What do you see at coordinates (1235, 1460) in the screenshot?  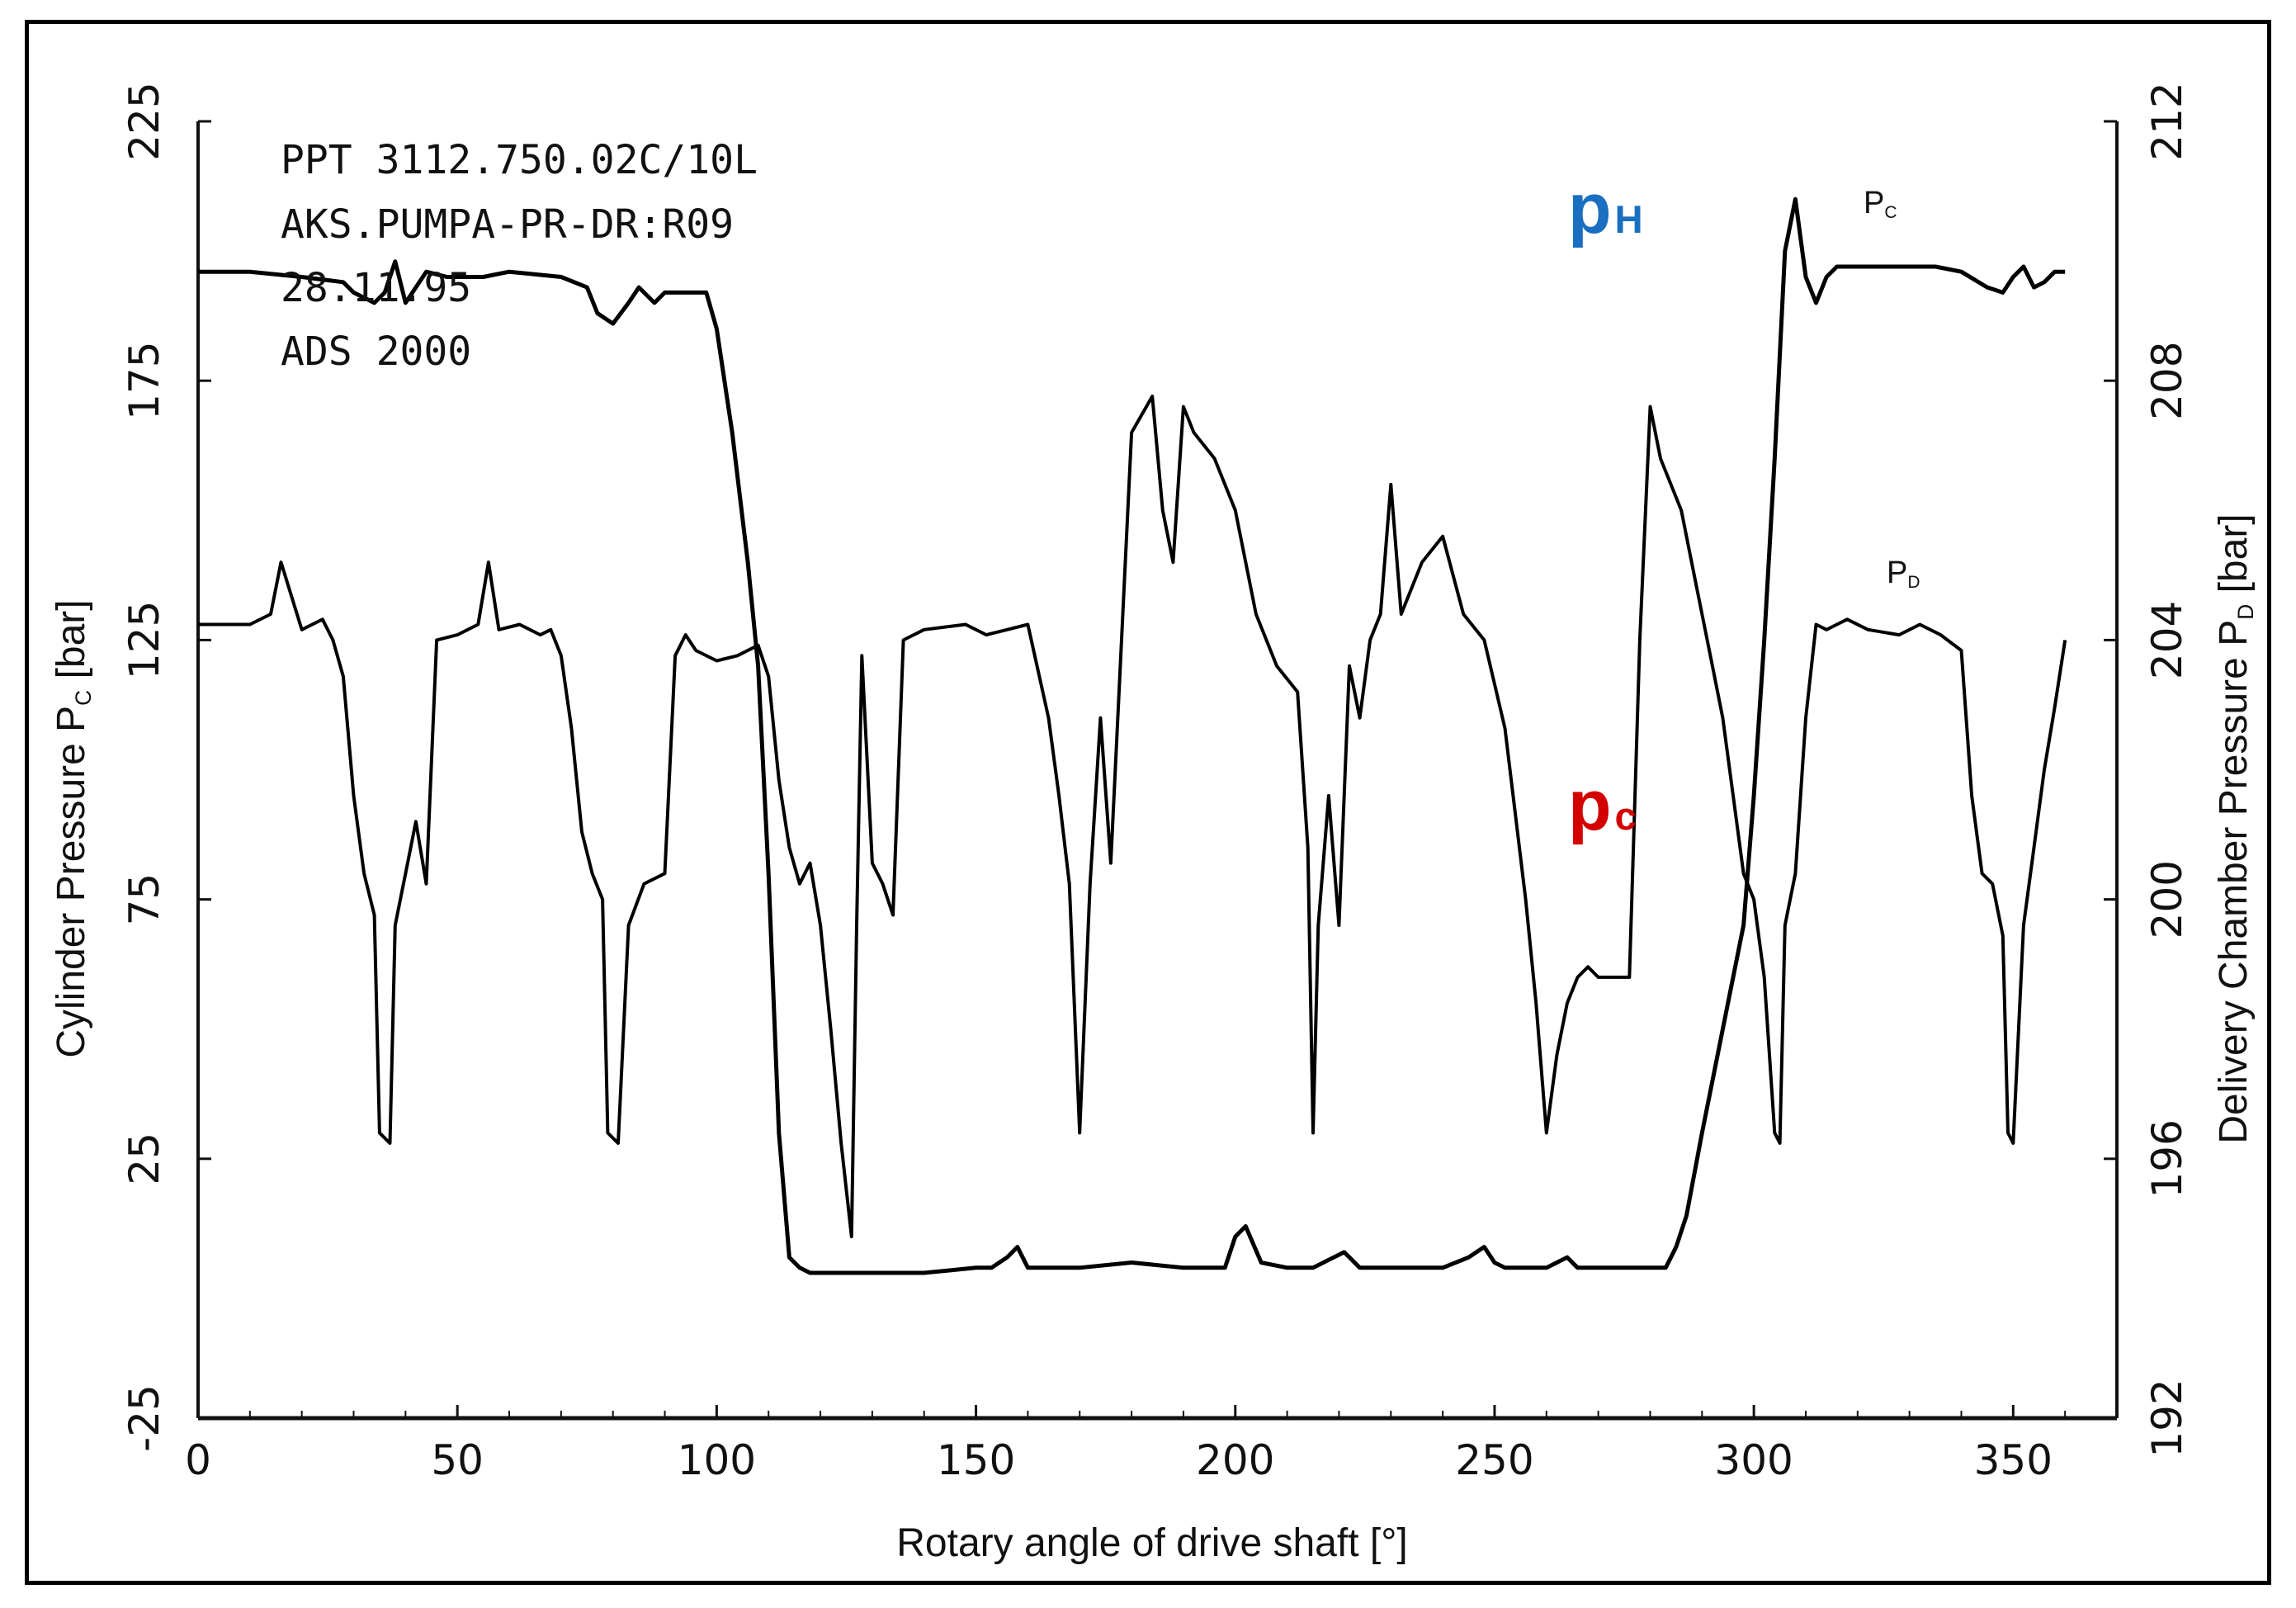 I see `x-tick-label: 200` at bounding box center [1235, 1460].